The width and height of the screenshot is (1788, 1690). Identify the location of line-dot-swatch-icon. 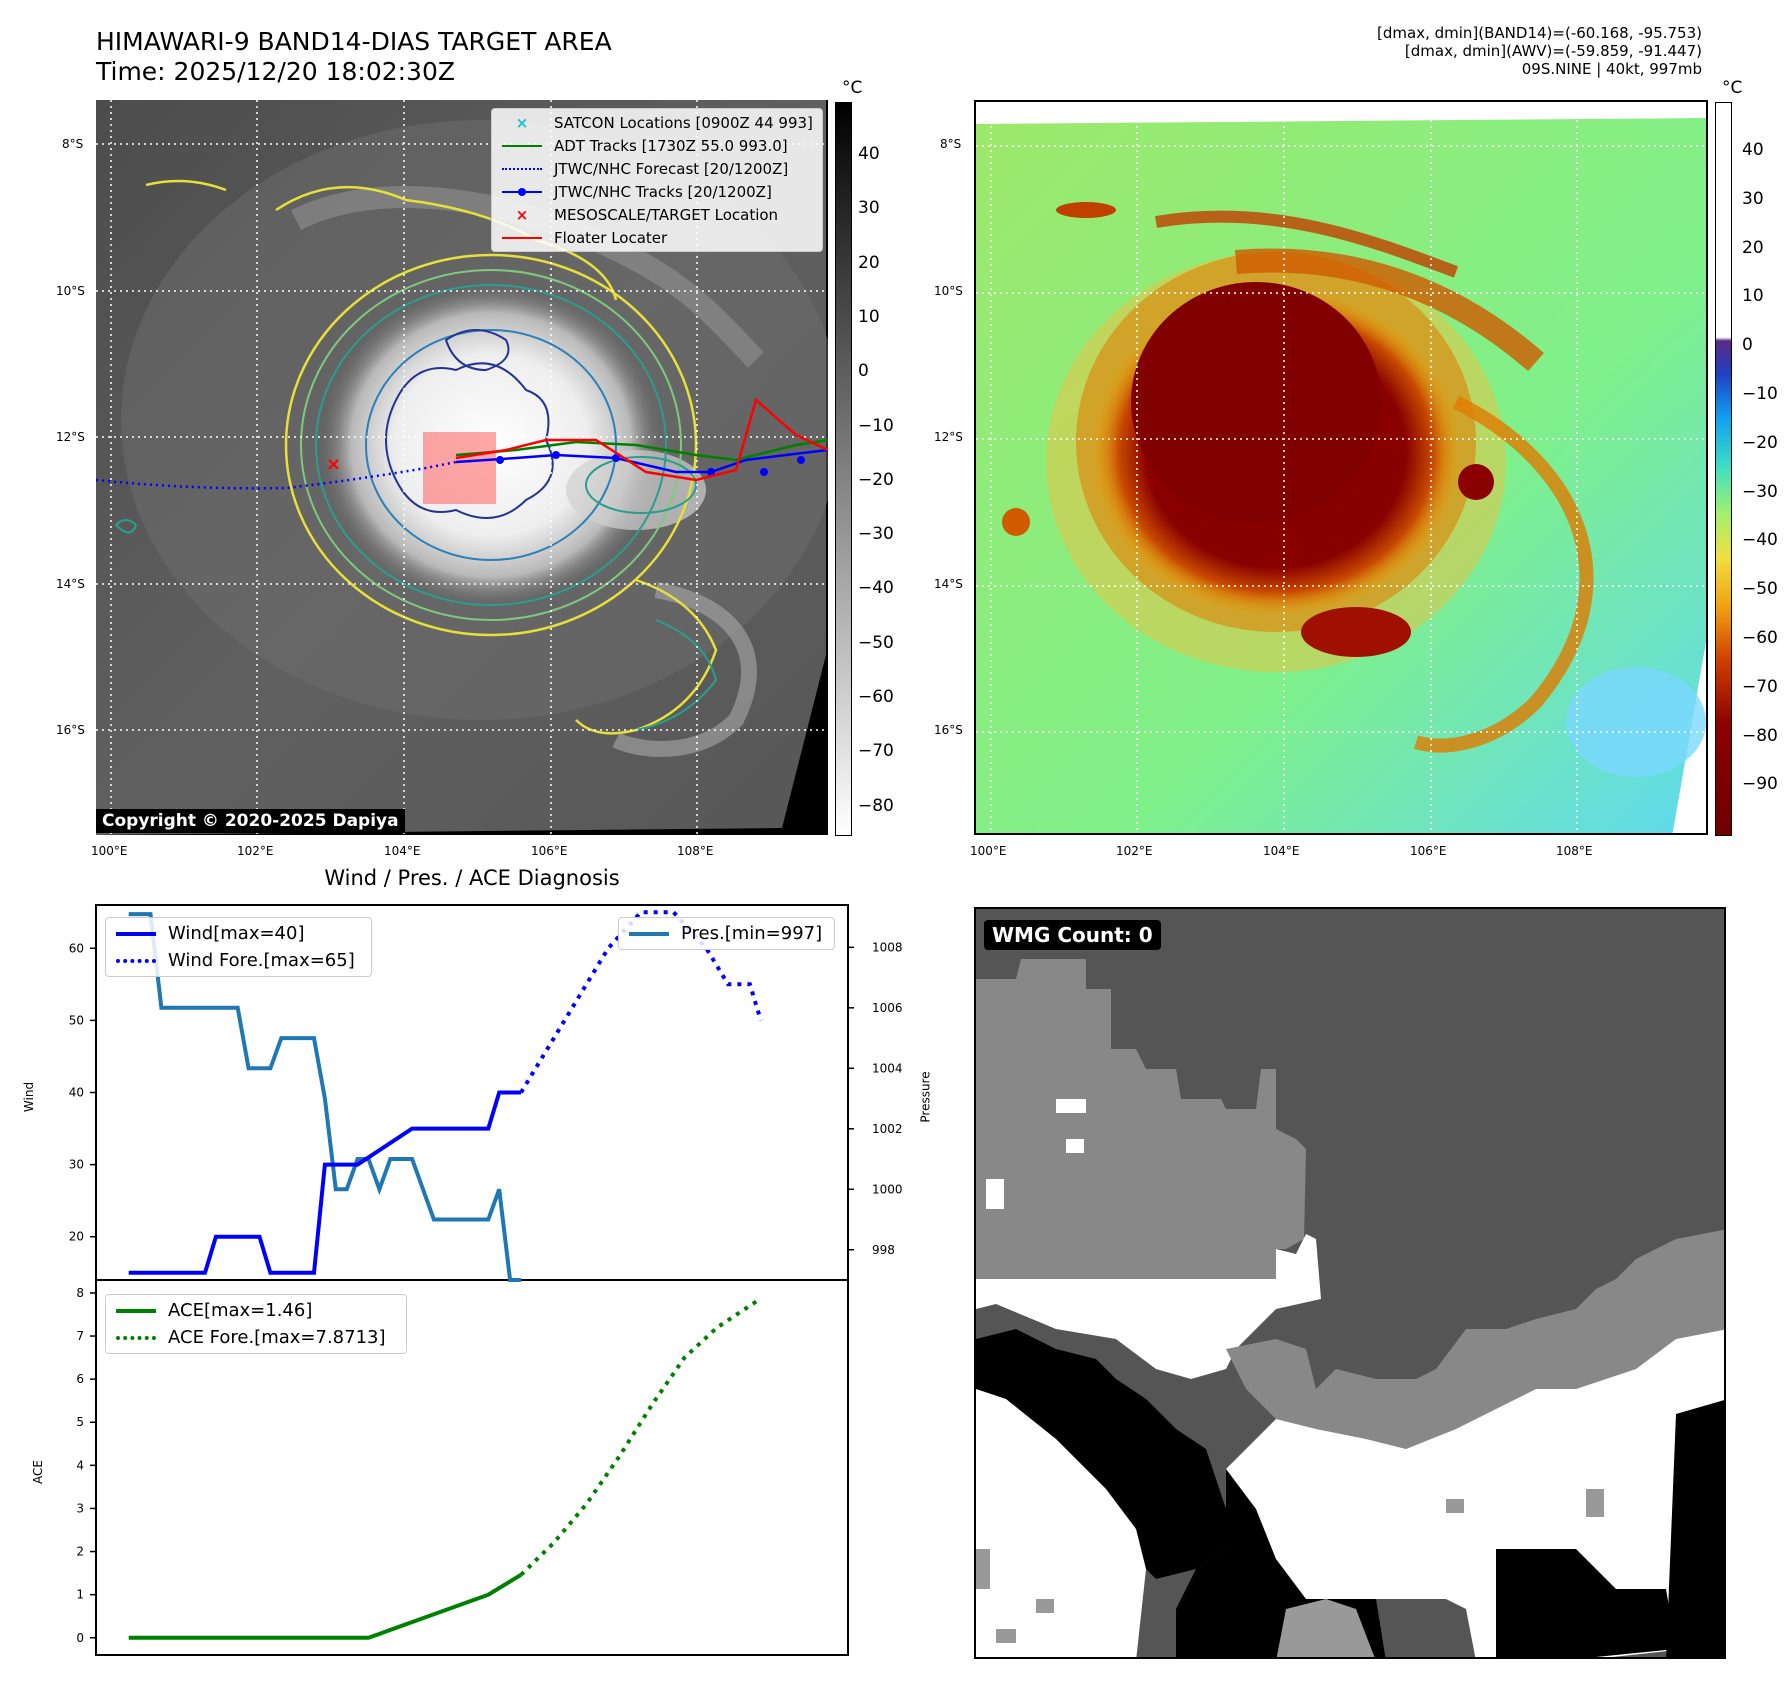
(522, 191).